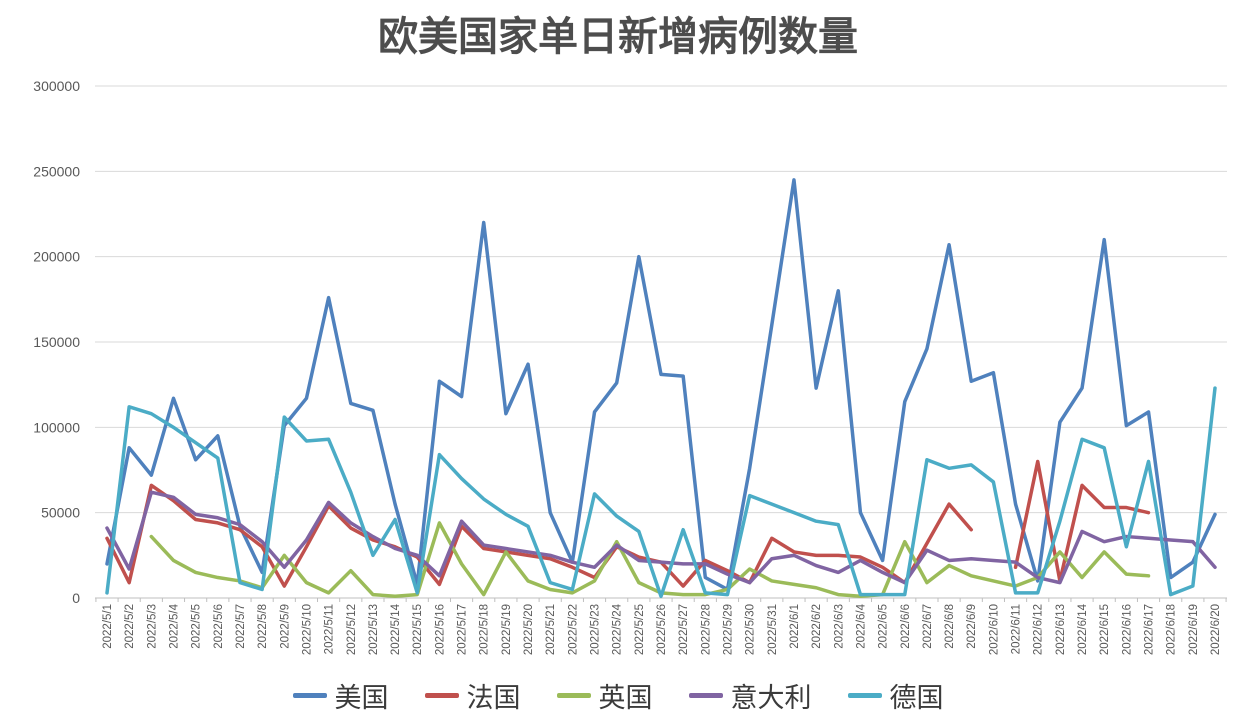 The image size is (1236, 721). I want to click on x-axis-label-1: 2022/5/2, so click(130, 626).